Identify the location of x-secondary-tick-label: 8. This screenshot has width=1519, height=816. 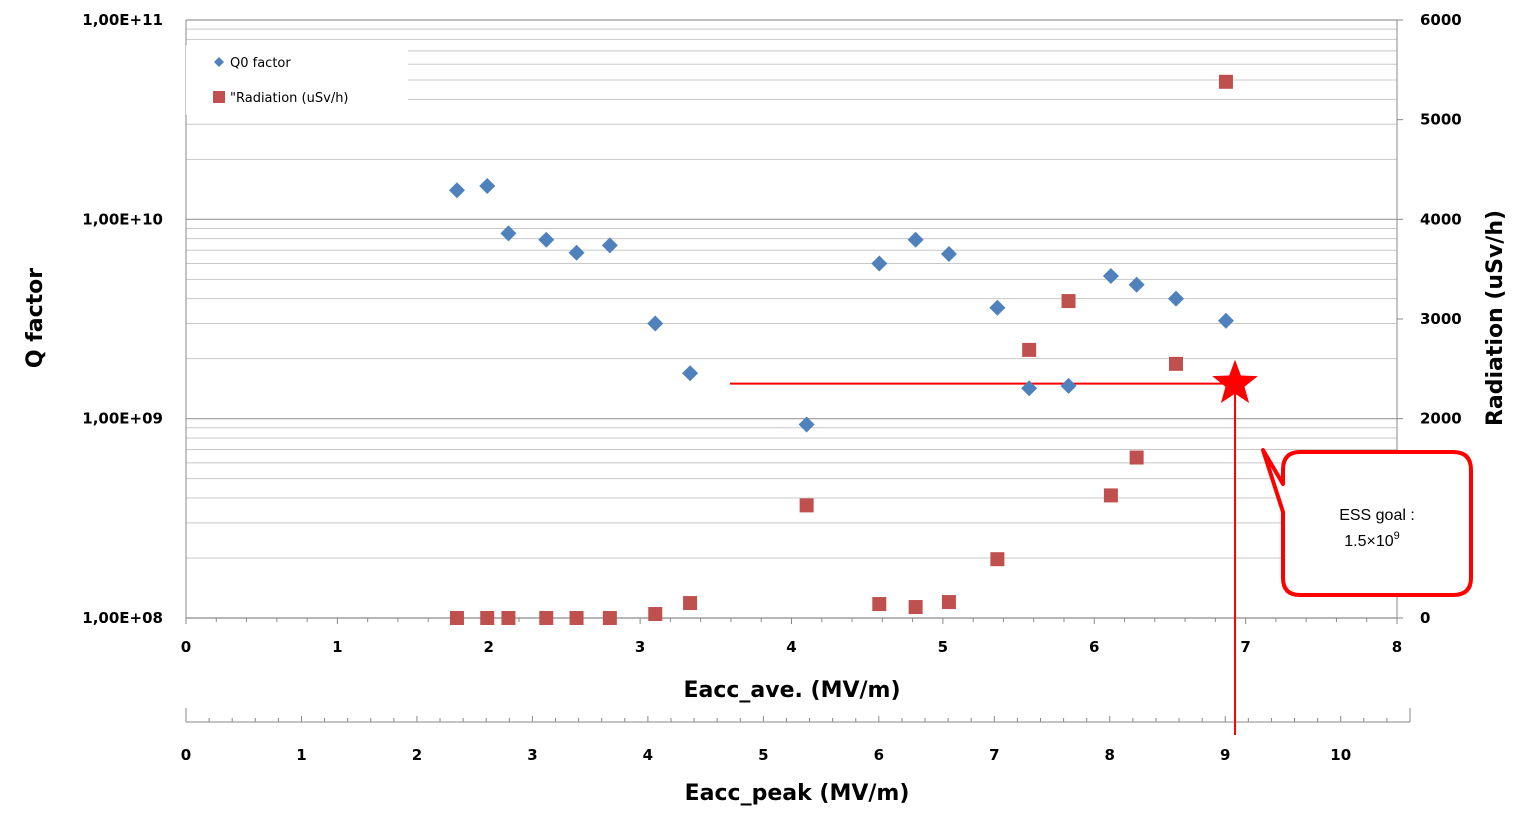
(1110, 755).